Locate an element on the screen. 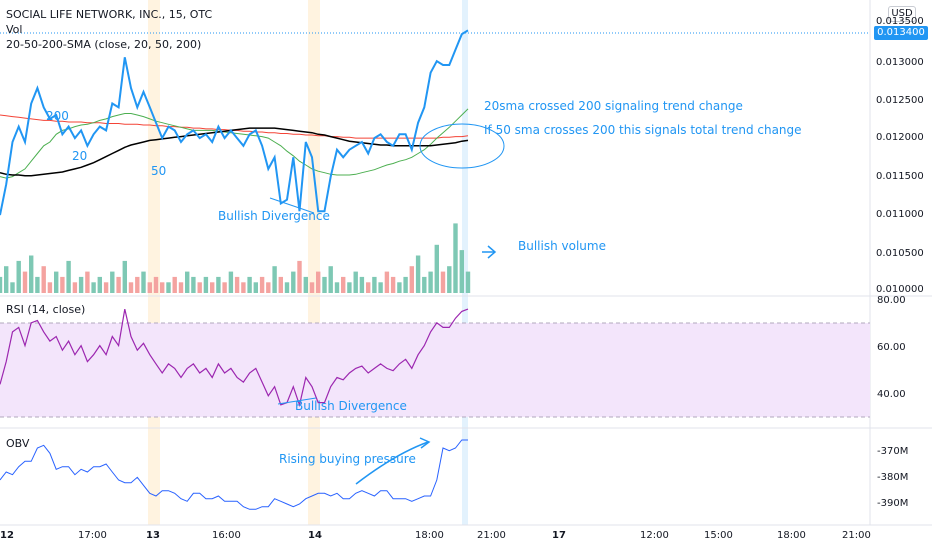 The image size is (932, 550). obv-line is located at coordinates (234, 474).